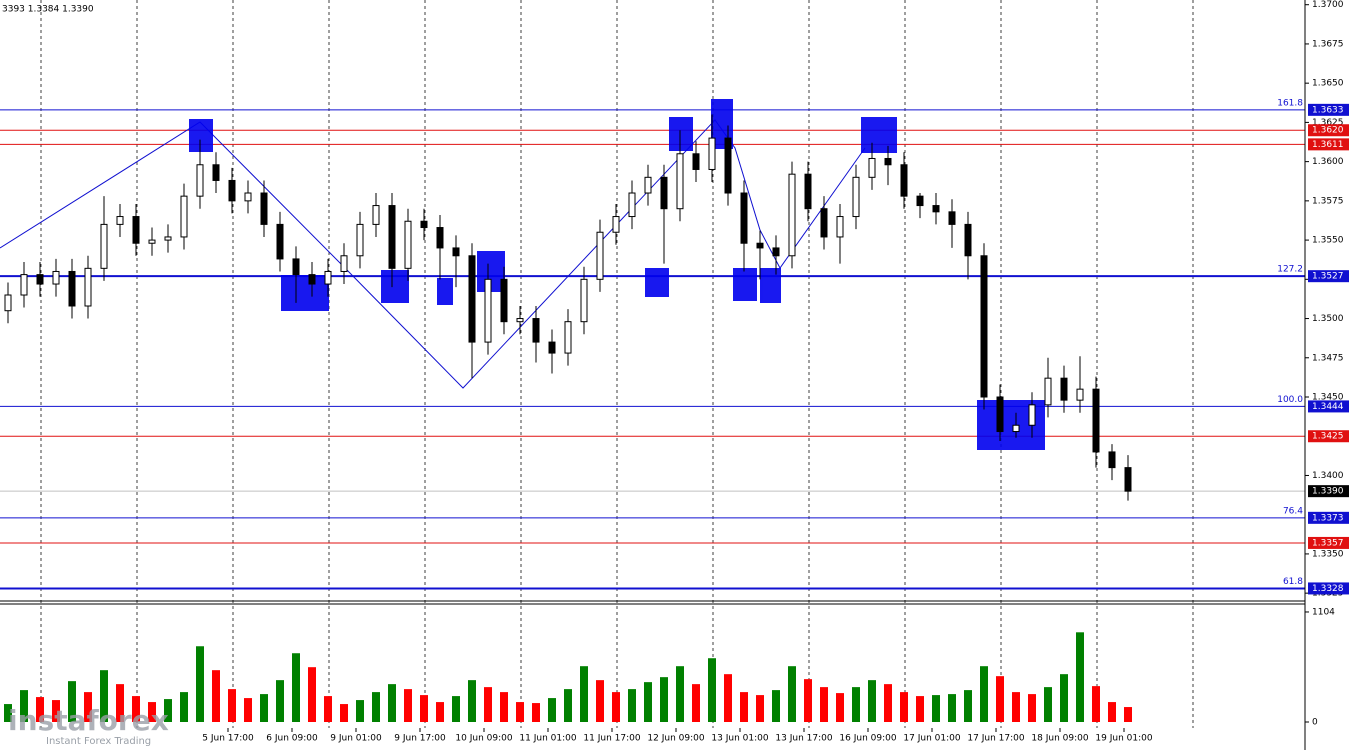  I want to click on level-label: 1.3611, so click(1328, 145).